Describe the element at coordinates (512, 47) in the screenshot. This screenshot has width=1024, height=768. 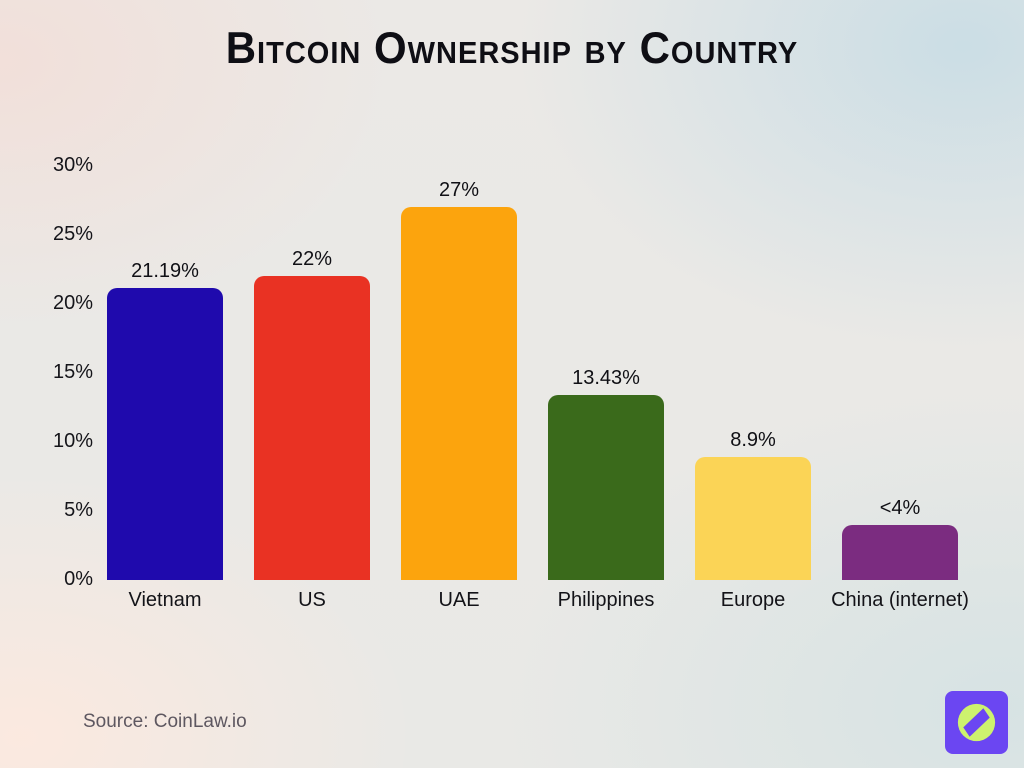
I see `chart-title: Bitcoin Ownership by Country` at that location.